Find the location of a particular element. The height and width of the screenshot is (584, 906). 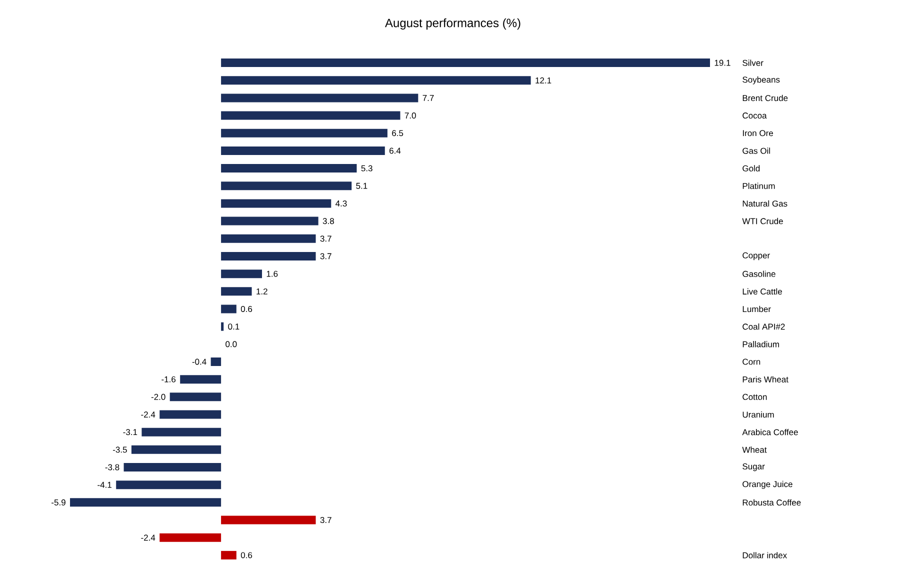

y-tick-label: Copper is located at coordinates (756, 256).